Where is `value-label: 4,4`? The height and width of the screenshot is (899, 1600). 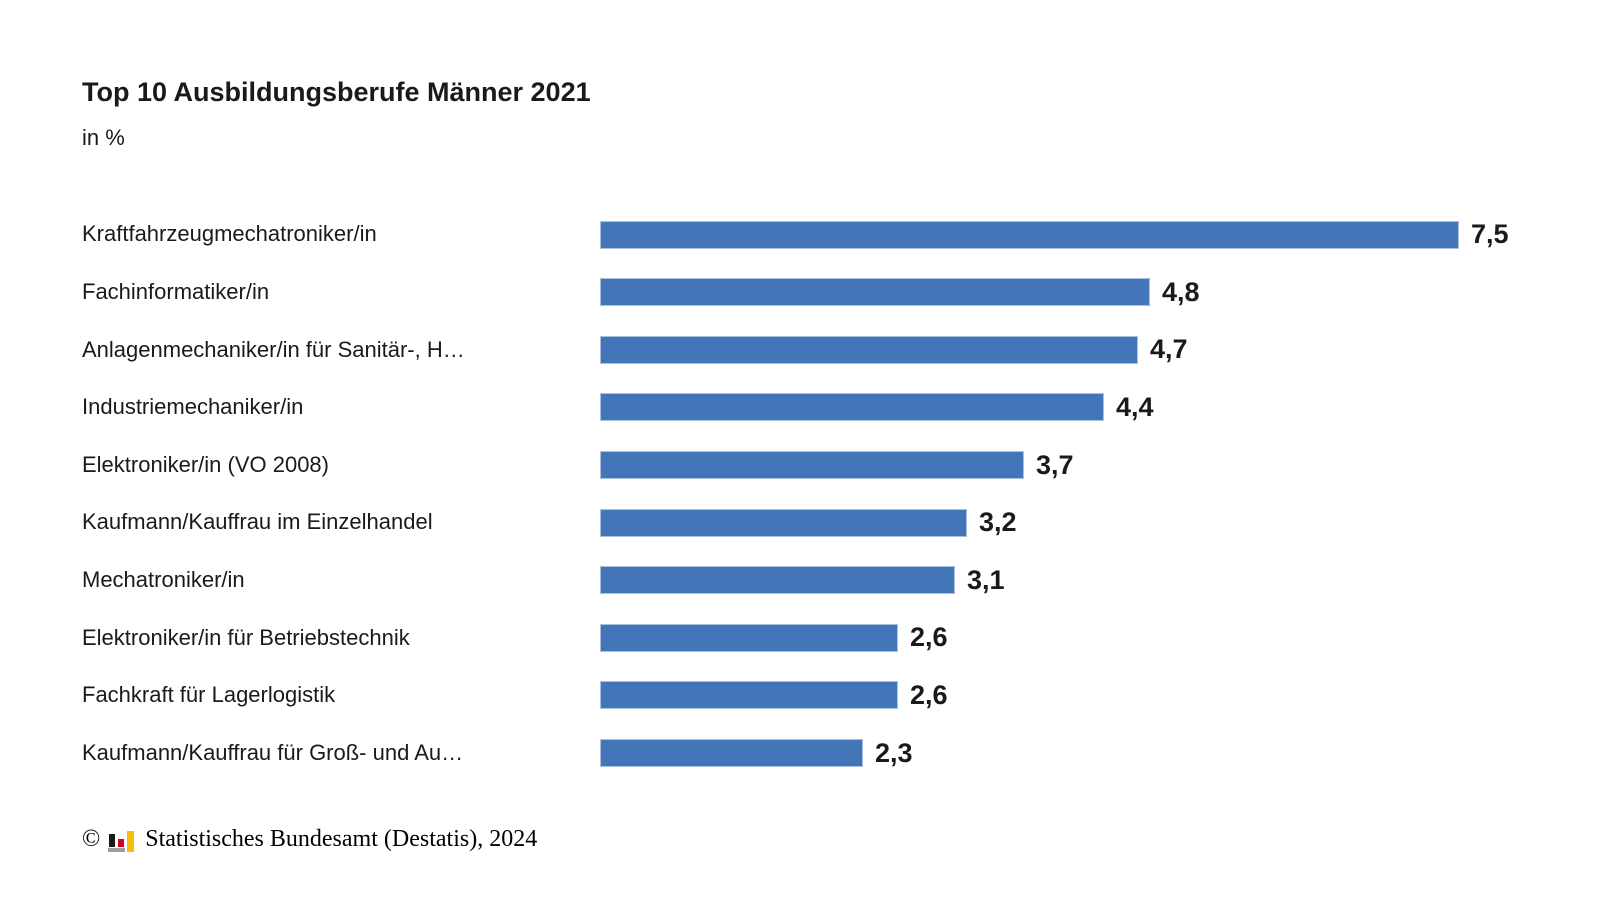
value-label: 4,4 is located at coordinates (1135, 406).